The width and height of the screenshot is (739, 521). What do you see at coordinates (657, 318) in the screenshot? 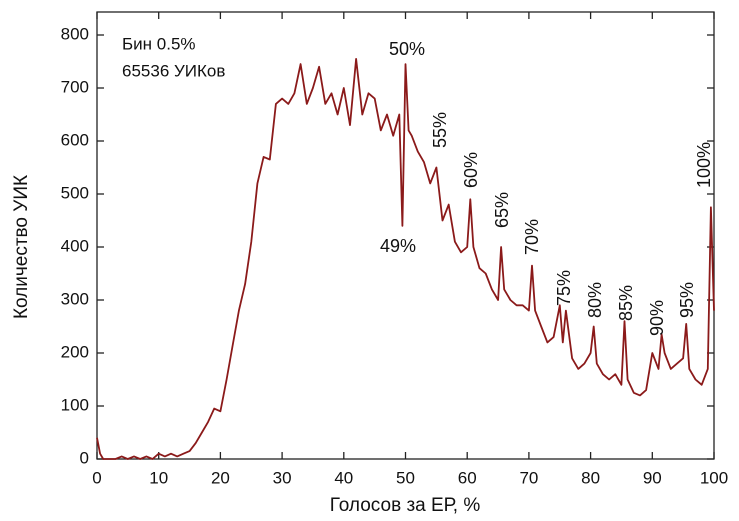
I see `annotation: 90%` at bounding box center [657, 318].